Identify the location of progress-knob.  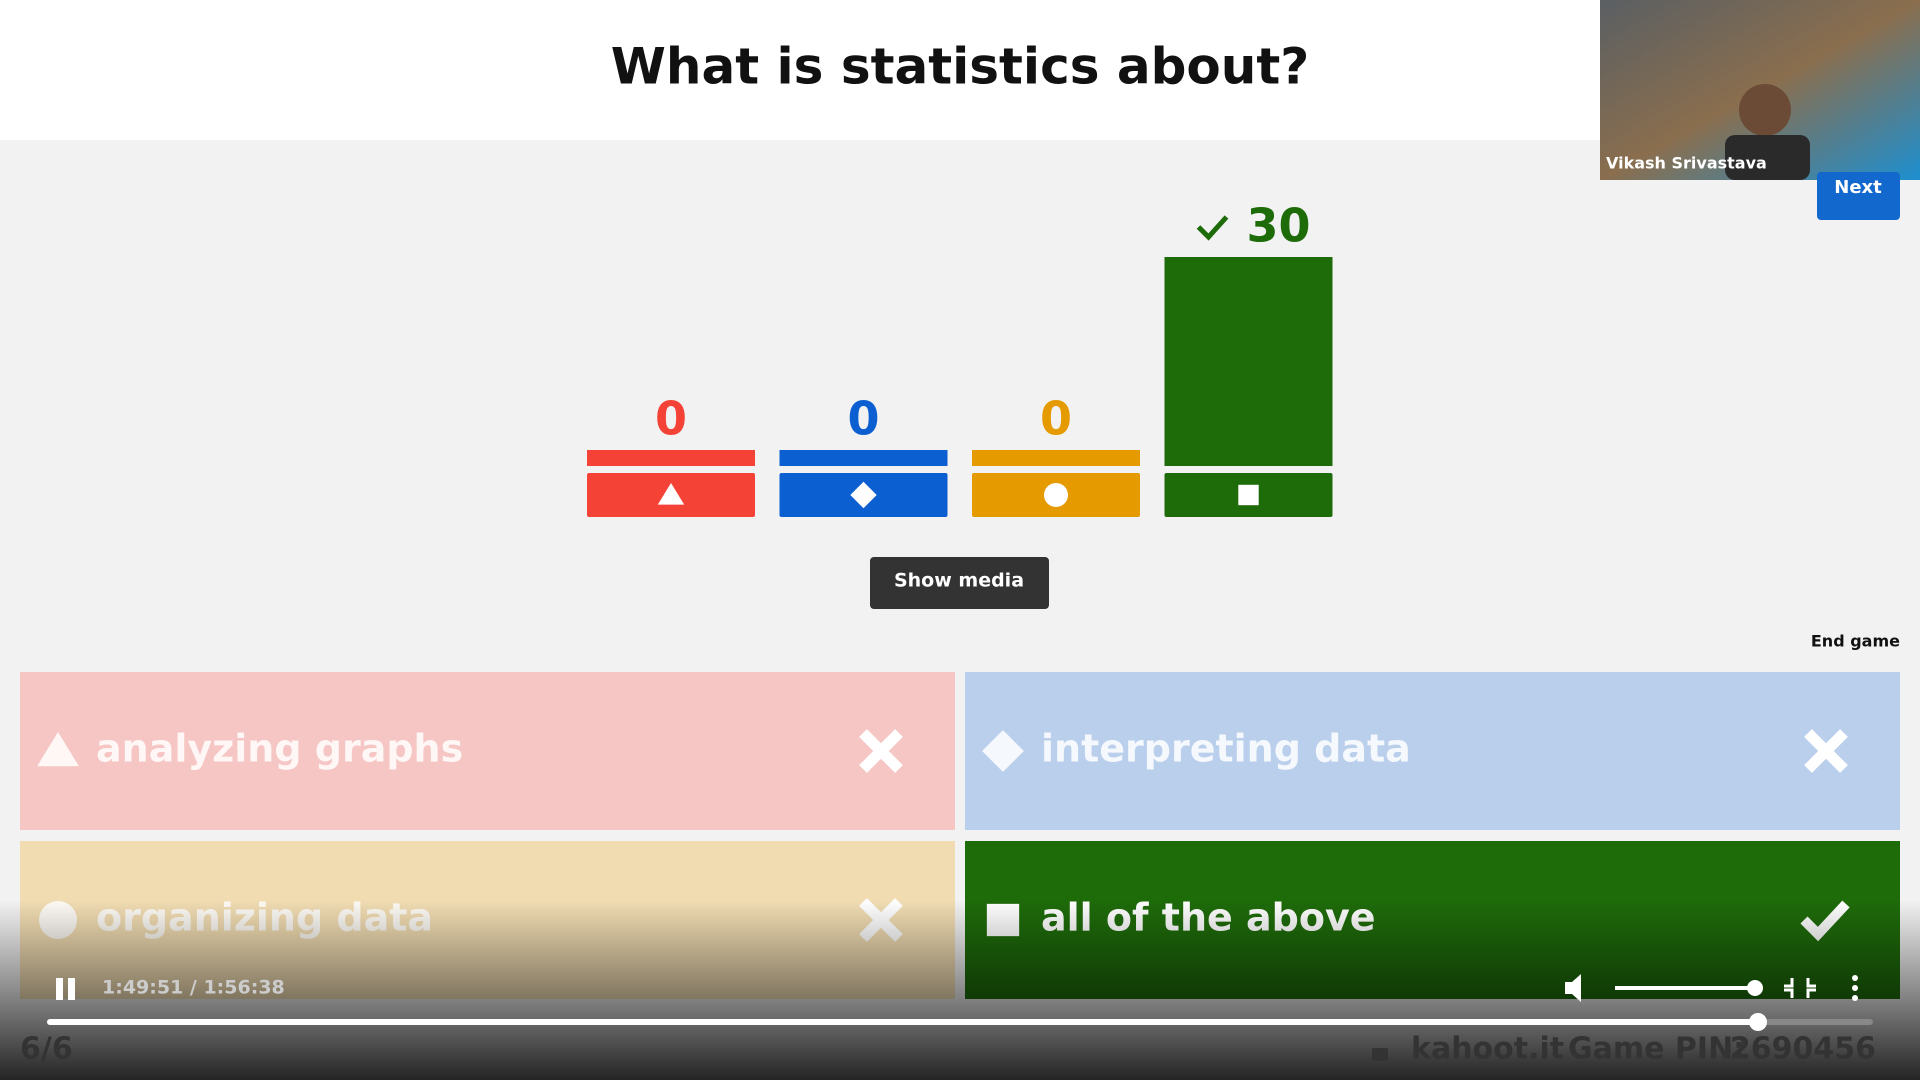
(1758, 1022).